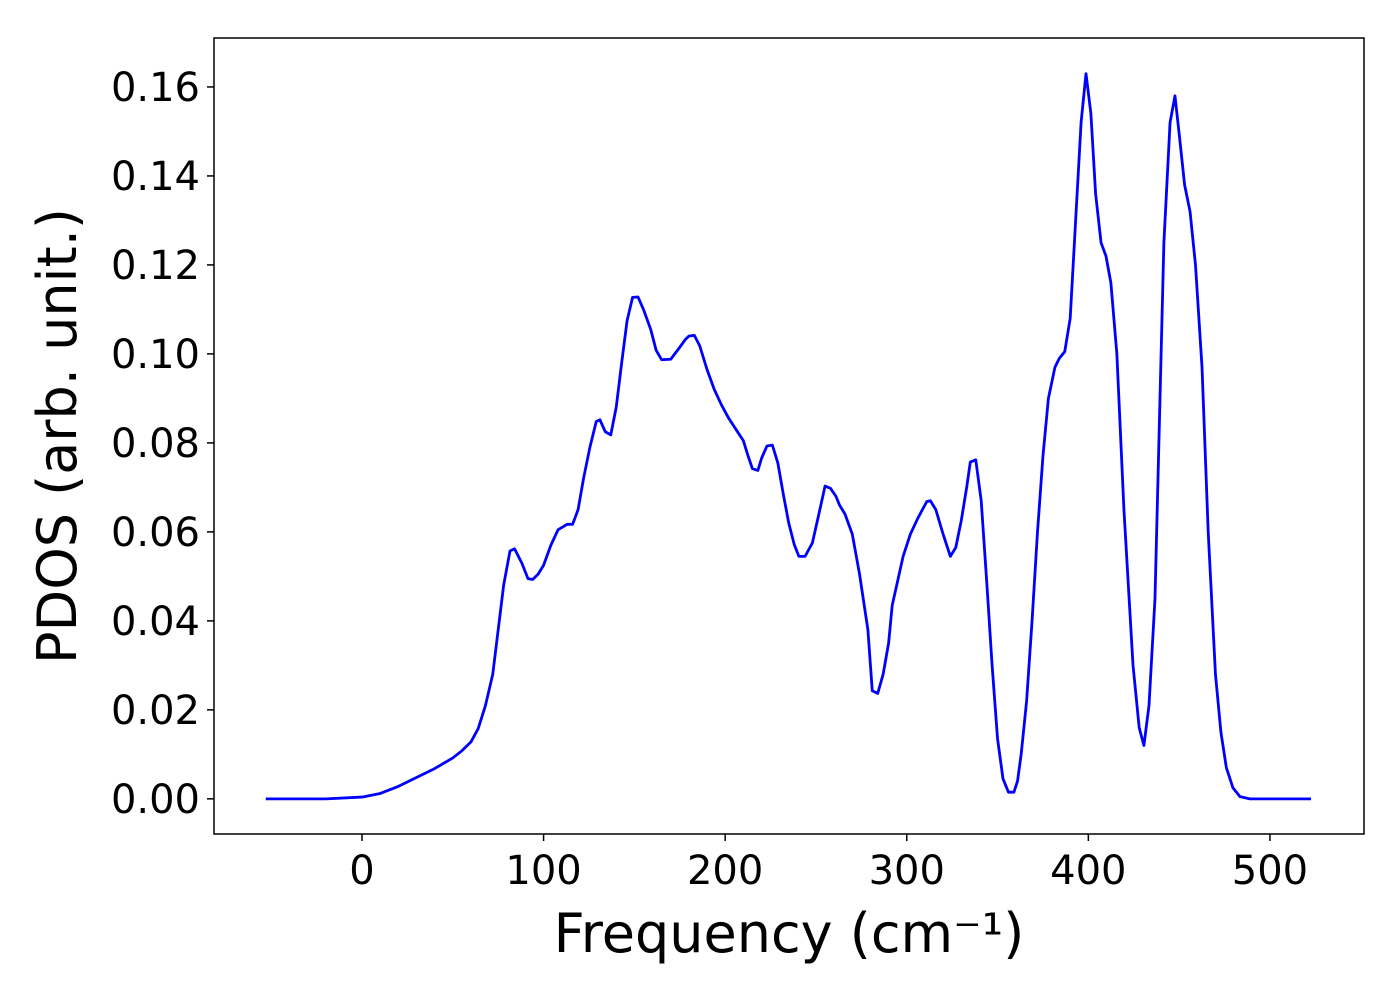 The height and width of the screenshot is (1000, 1400). What do you see at coordinates (725, 871) in the screenshot?
I see `x-tick-label: 200` at bounding box center [725, 871].